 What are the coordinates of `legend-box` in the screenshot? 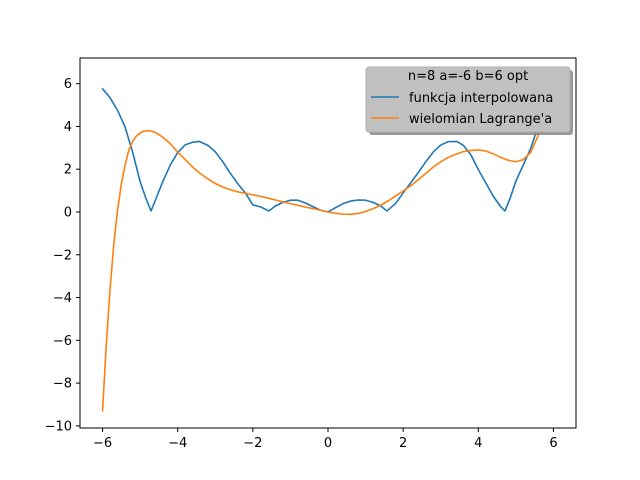 It's located at (468, 99).